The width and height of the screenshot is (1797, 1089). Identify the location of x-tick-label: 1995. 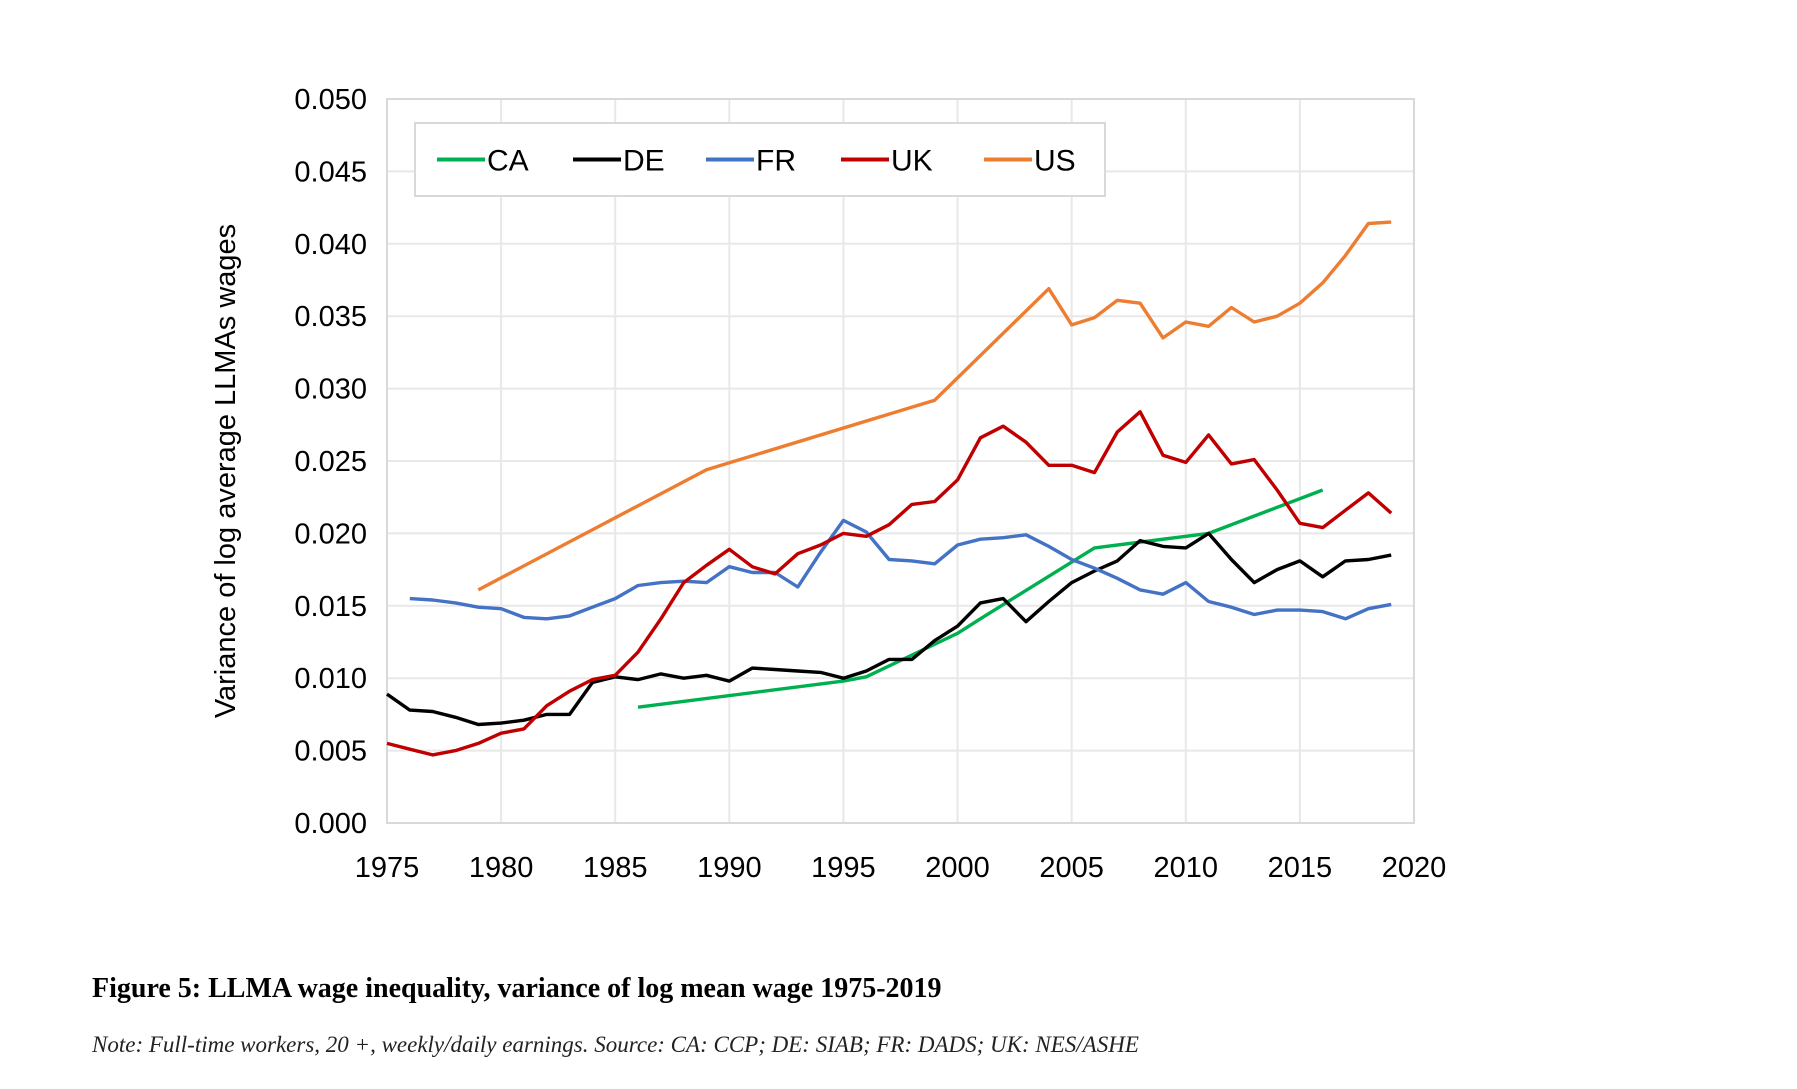
(843, 868).